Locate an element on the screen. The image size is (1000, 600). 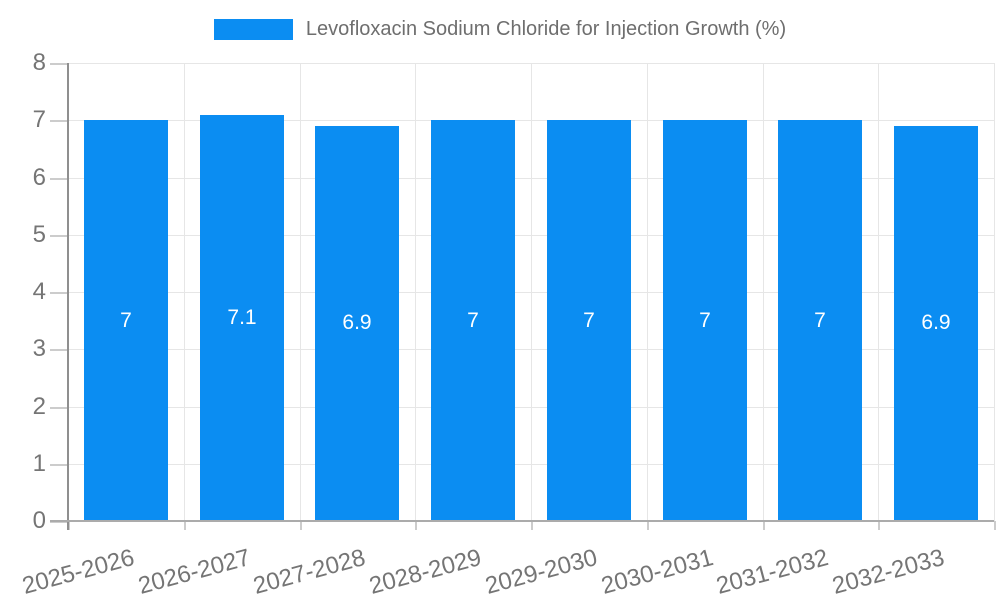
y-axis-tick-label: 0 is located at coordinates (39, 520).